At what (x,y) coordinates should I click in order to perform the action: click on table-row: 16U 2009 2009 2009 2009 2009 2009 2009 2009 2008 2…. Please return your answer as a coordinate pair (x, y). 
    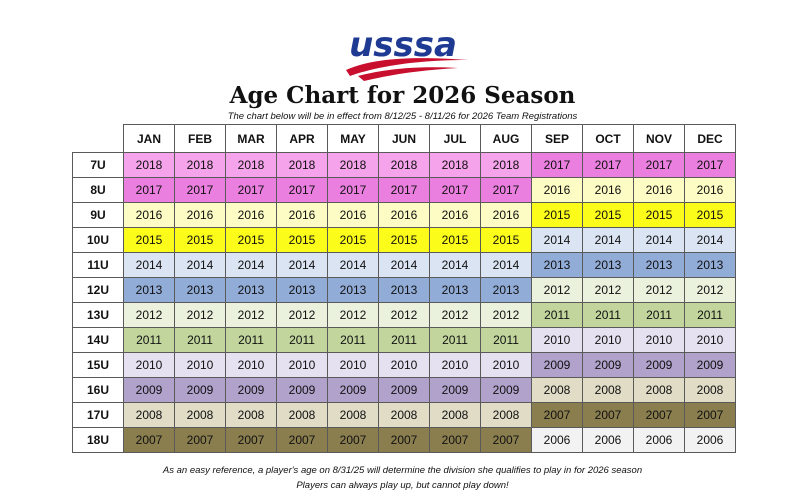
    Looking at the image, I should click on (404, 390).